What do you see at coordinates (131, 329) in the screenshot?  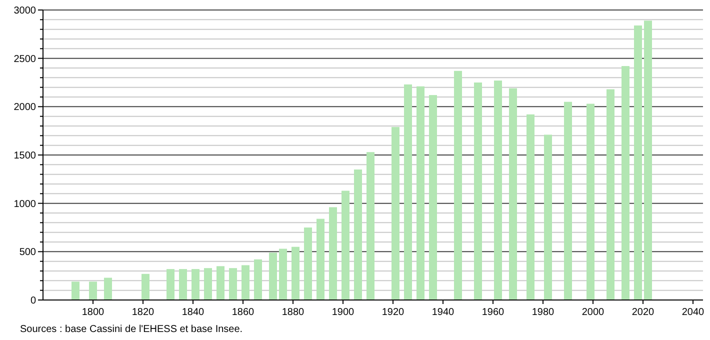 I see `source-note: Sources : base Cassini de l'EHESS et base Insee.` at bounding box center [131, 329].